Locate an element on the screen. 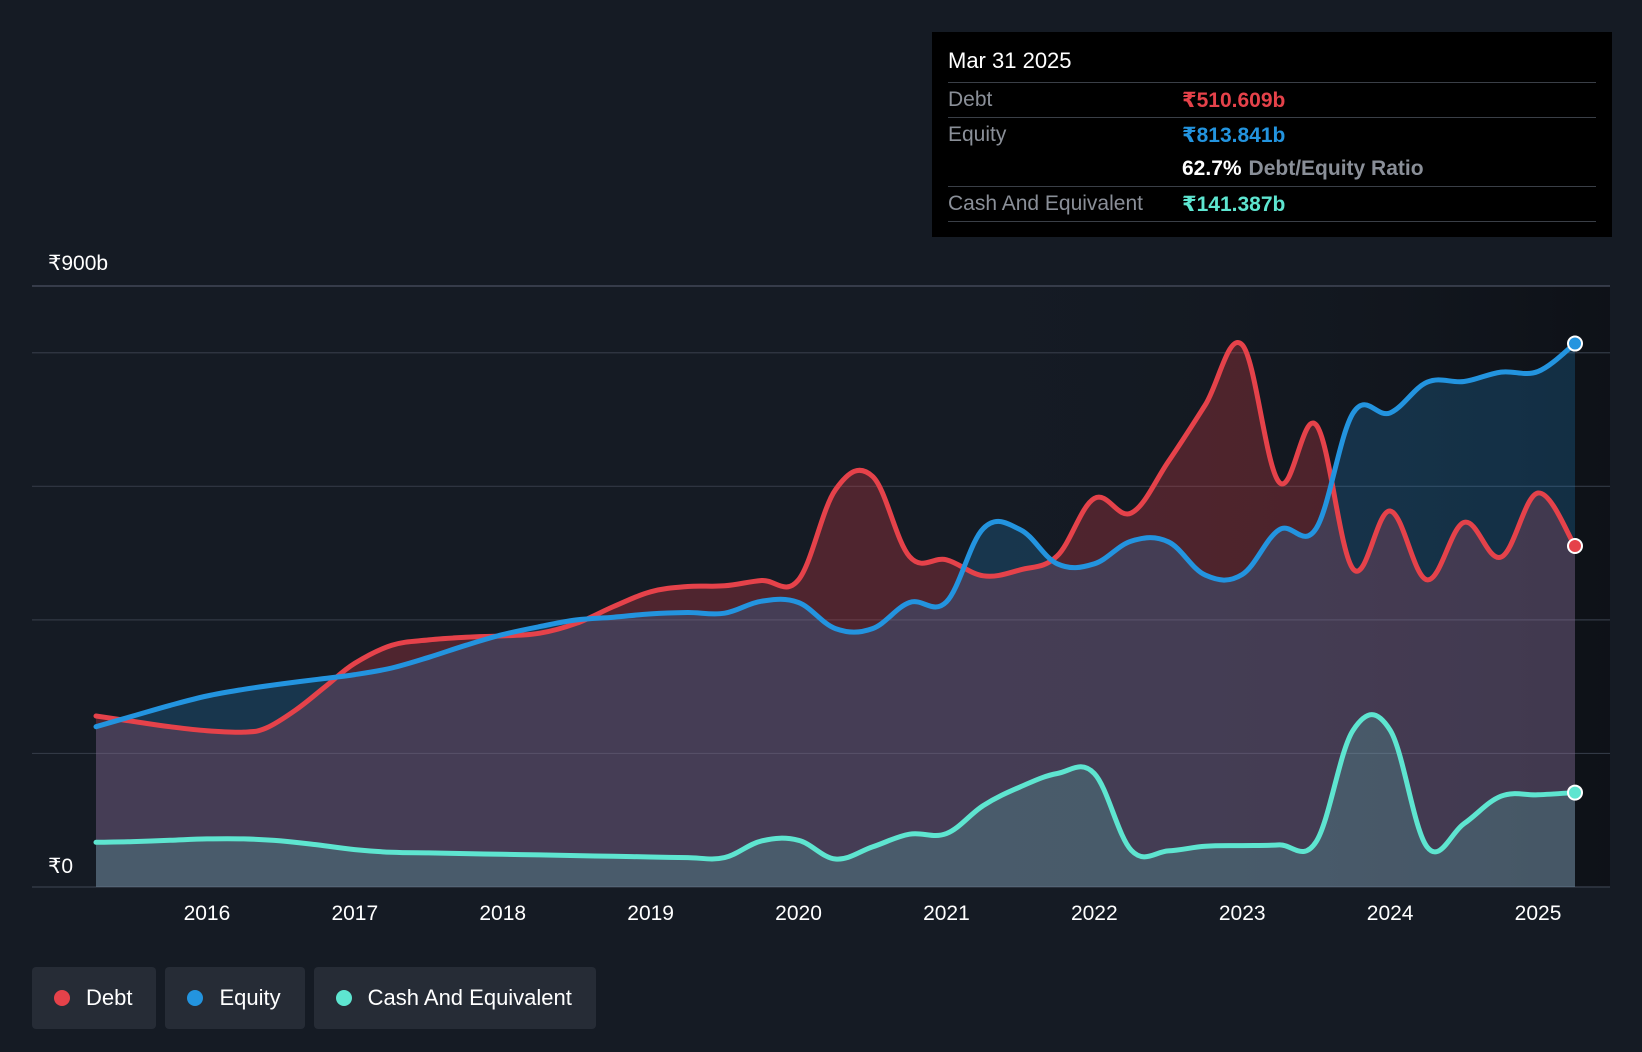  tooltip-cash-label: Cash And Equivalent is located at coordinates (1045, 203).